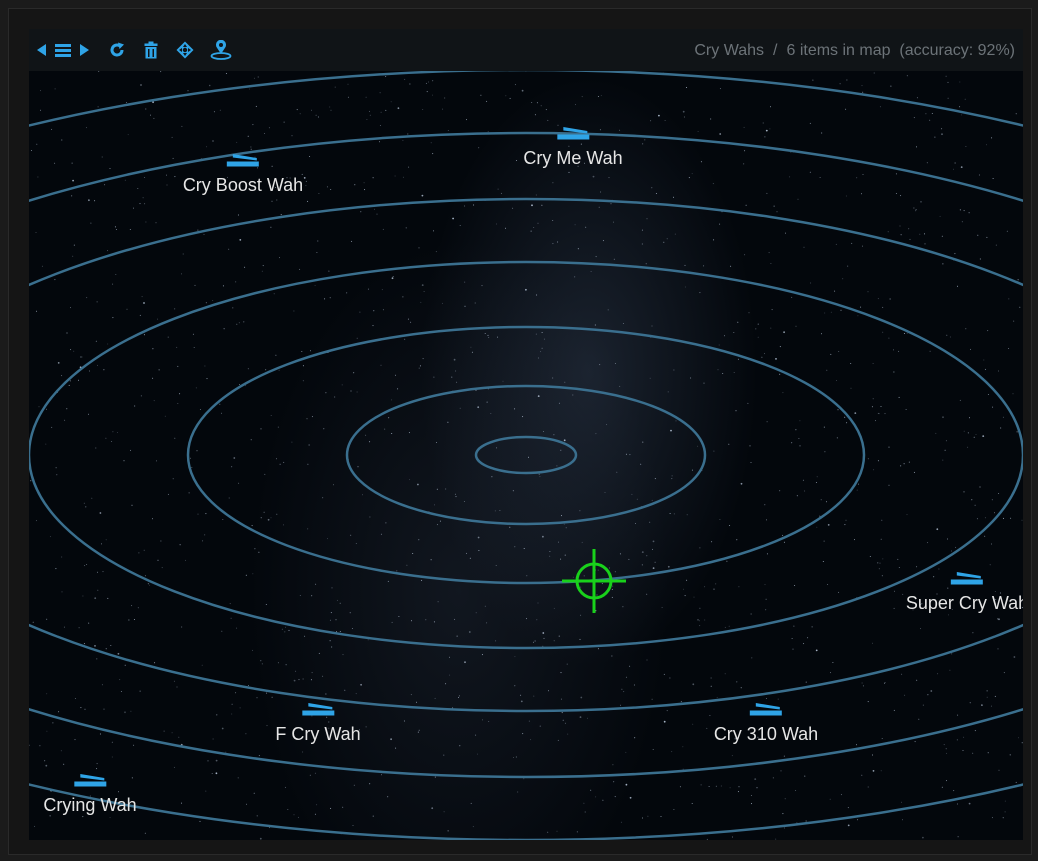 This screenshot has height=861, width=1038. I want to click on map-item-super-cry-wah: Super Cry Wah, so click(964, 592).